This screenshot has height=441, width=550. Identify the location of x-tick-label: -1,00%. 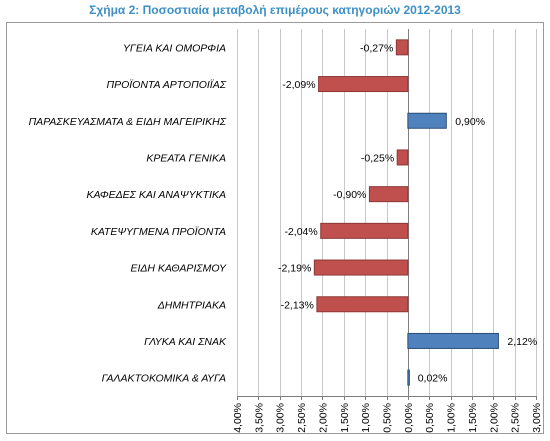
(366, 418).